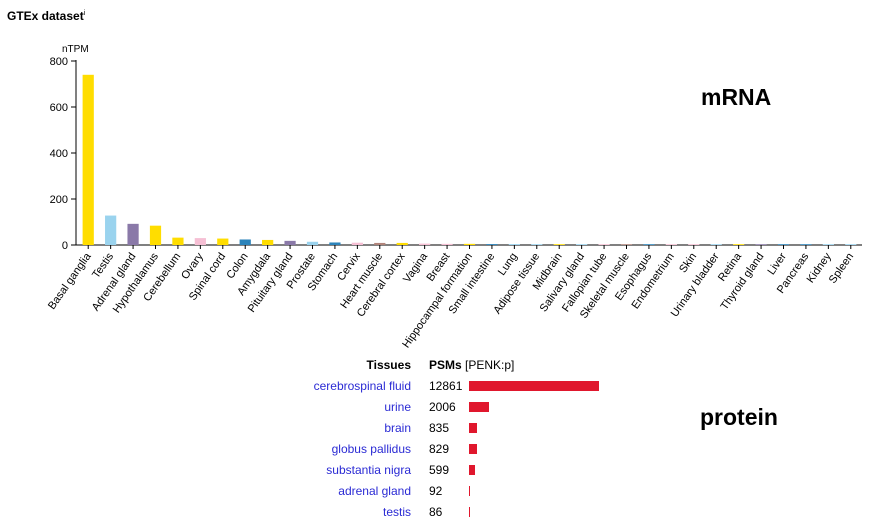 Image resolution: width=890 pixels, height=525 pixels. Describe the element at coordinates (70, 281) in the screenshot. I see `x-tick-label: Basal ganglia` at that location.